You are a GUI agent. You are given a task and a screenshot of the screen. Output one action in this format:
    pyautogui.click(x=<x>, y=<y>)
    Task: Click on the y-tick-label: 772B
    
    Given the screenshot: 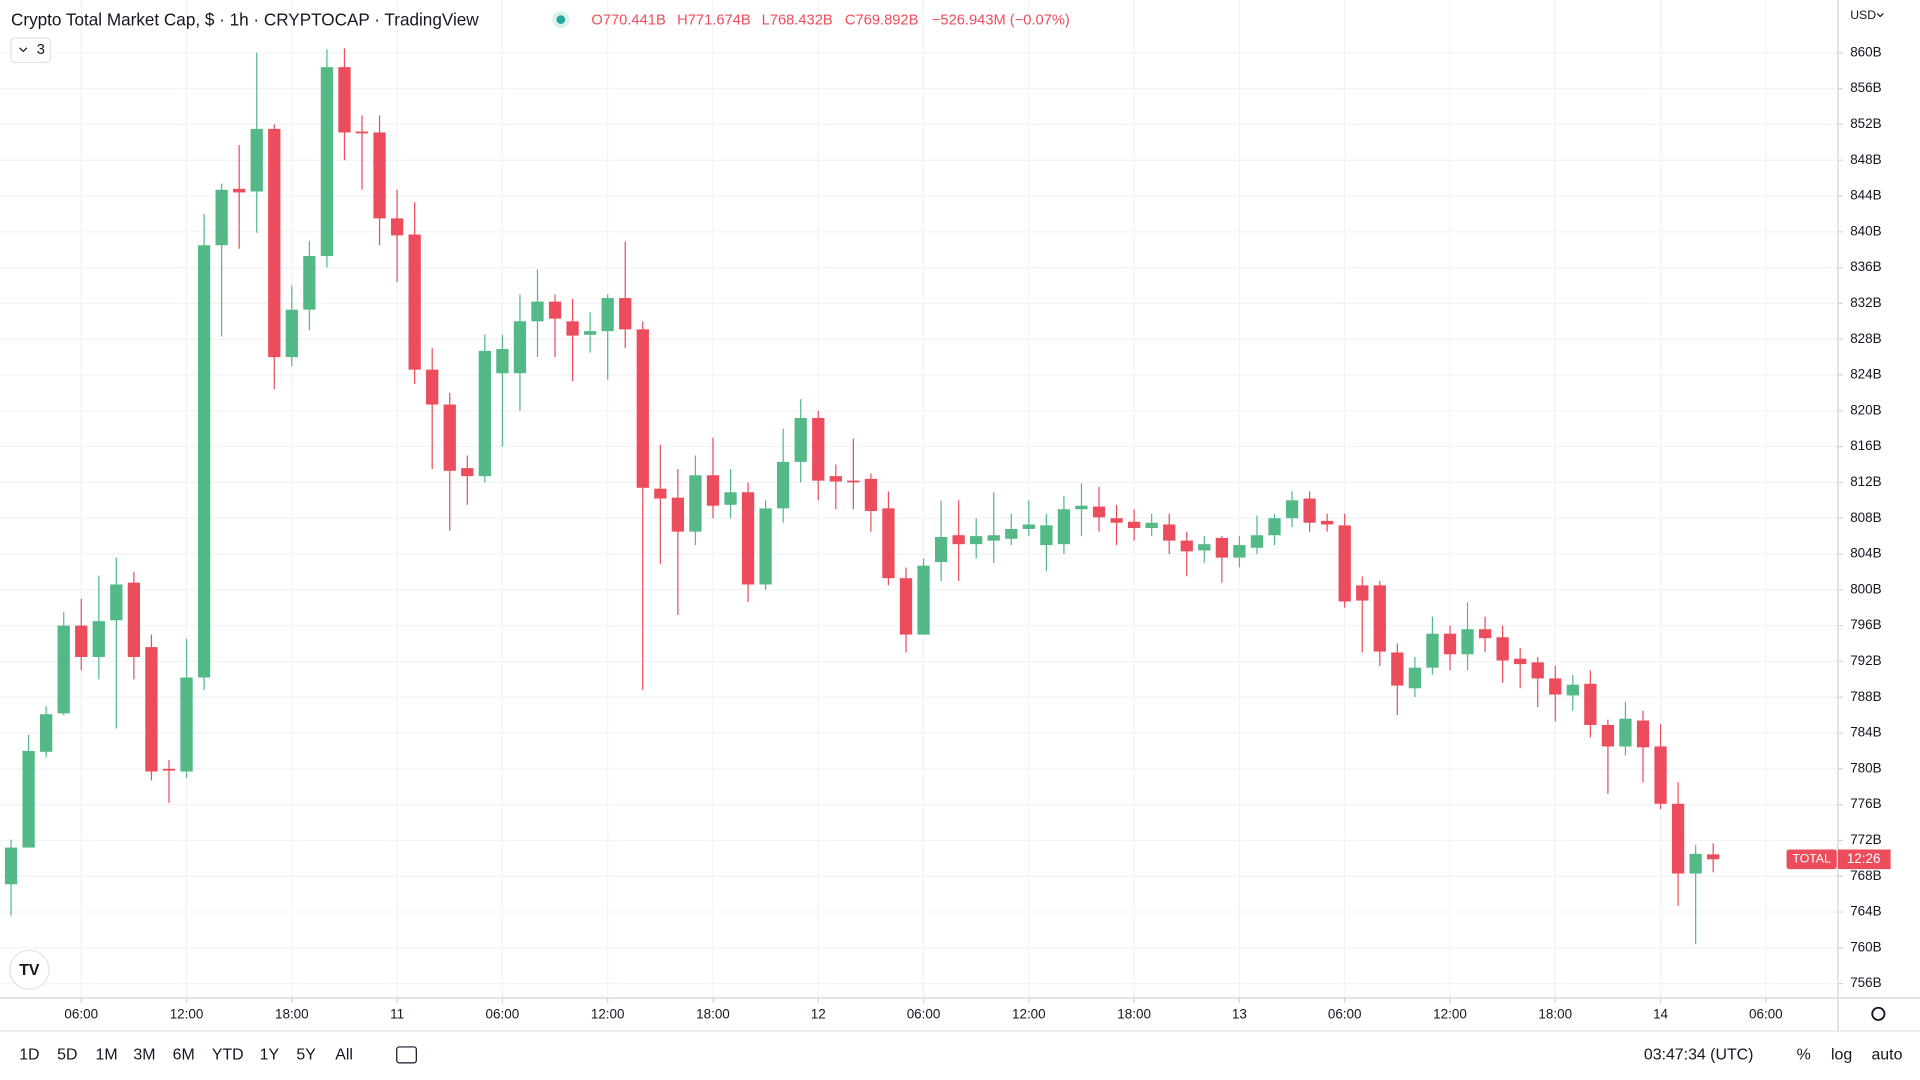 What is the action you would take?
    pyautogui.click(x=1865, y=839)
    